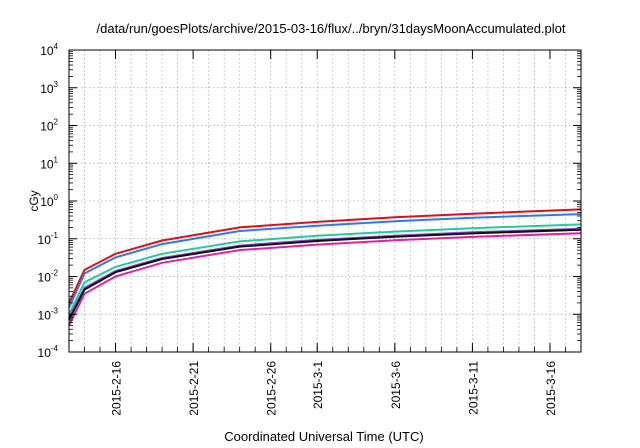  What do you see at coordinates (48, 277) in the screenshot?
I see `y-tick-label: 10⁻²` at bounding box center [48, 277].